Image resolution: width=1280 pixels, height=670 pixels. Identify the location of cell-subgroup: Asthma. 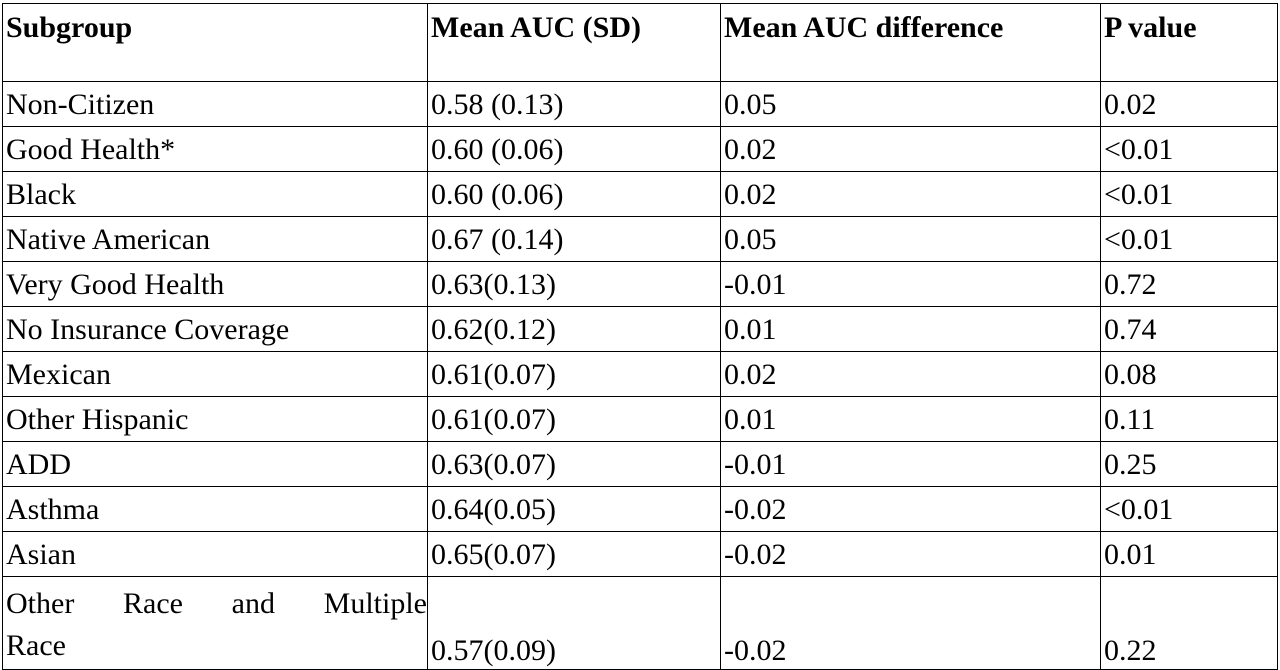
(215, 509).